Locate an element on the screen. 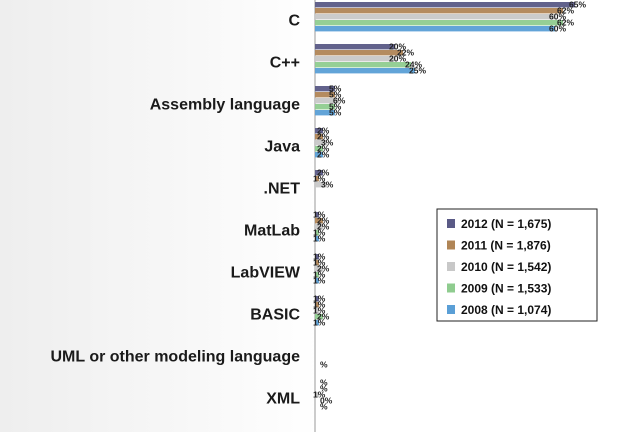 This screenshot has height=432, width=640. data-label: 22% is located at coordinates (405, 53).